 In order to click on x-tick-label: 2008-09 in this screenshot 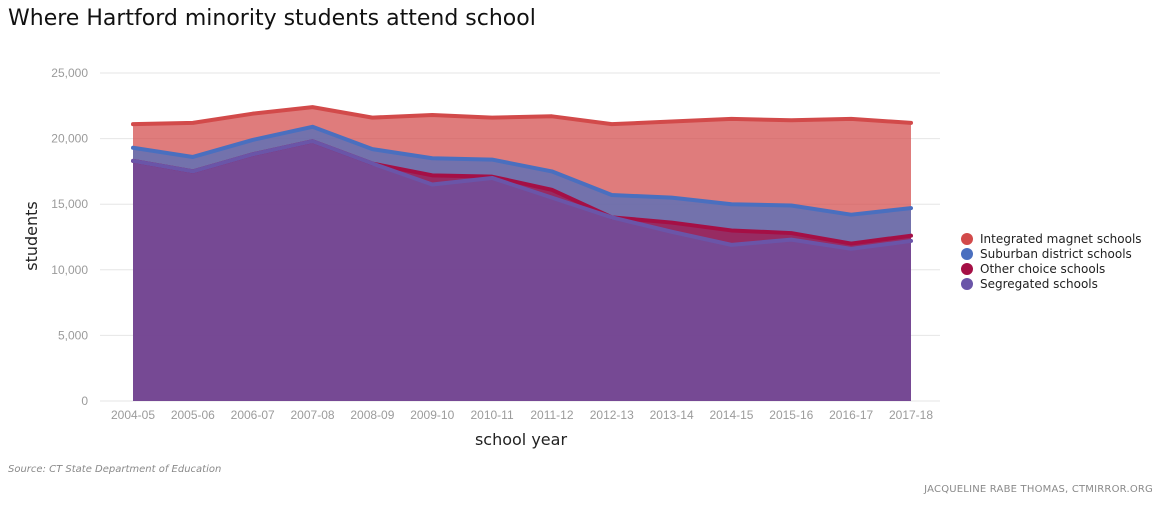, I will do `click(372, 415)`.